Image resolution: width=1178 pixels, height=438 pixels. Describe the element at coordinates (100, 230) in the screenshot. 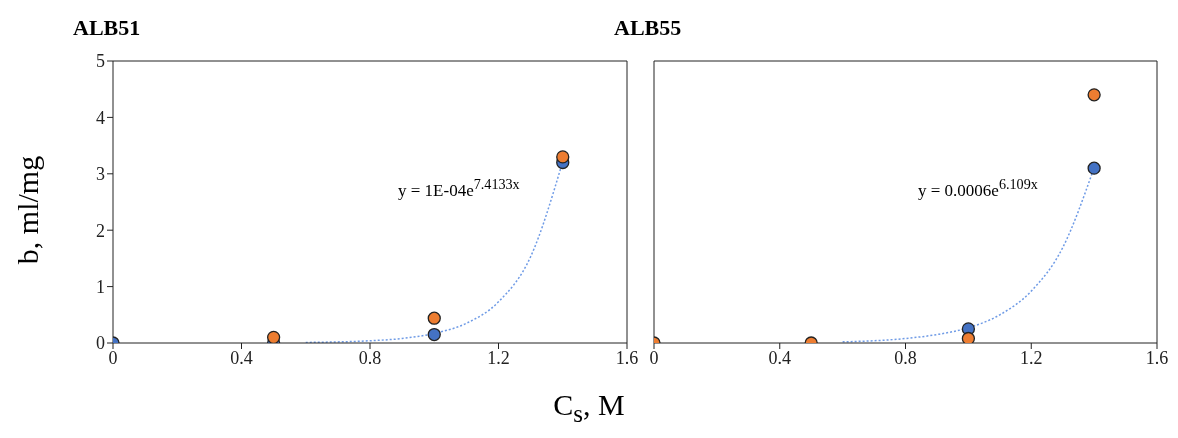

I see `y-tick-label: 2` at that location.